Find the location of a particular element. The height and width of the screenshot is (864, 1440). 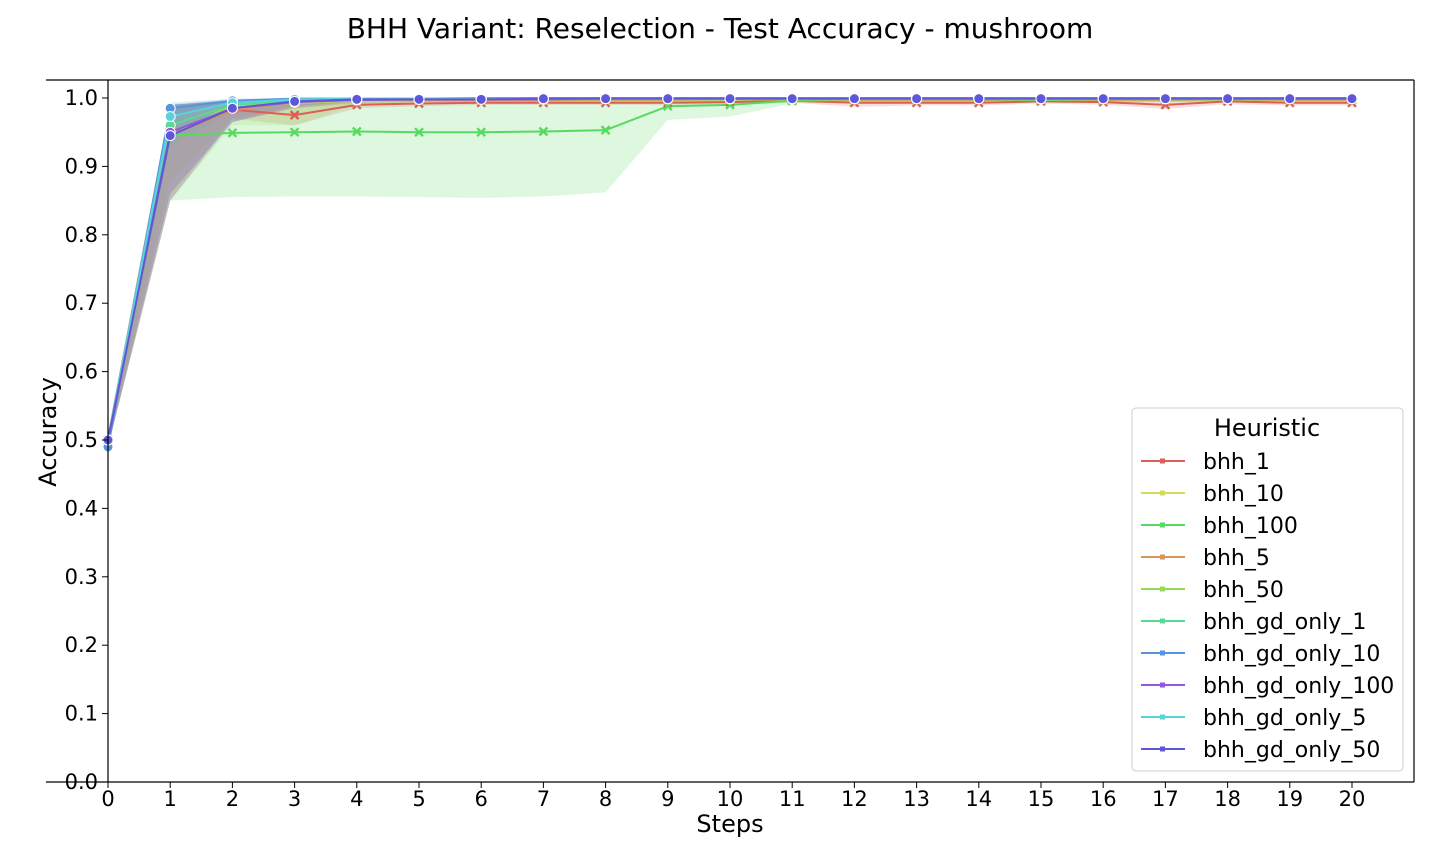

y-tick-label: 1.0 is located at coordinates (81, 98).